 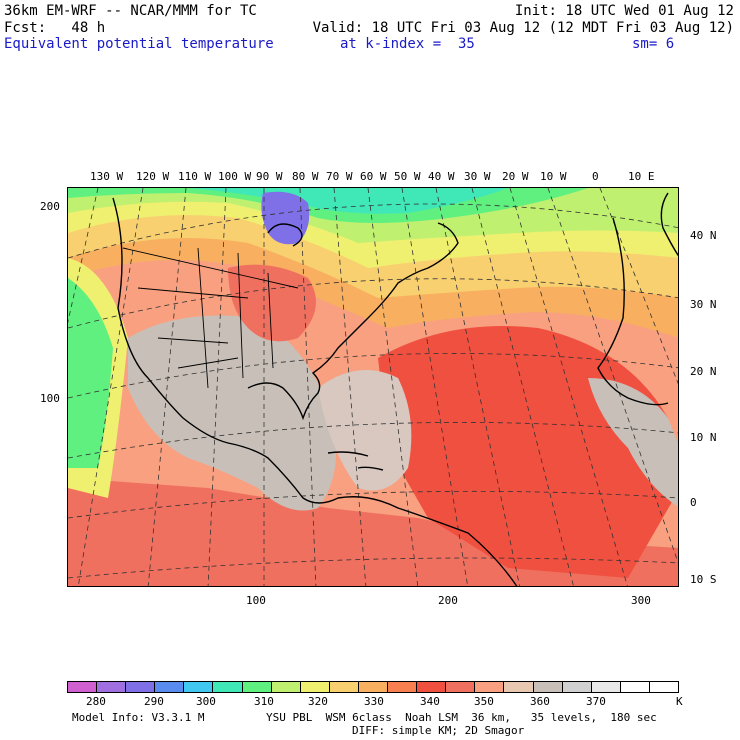 I want to click on field-us-warm-spot, so click(x=272, y=303).